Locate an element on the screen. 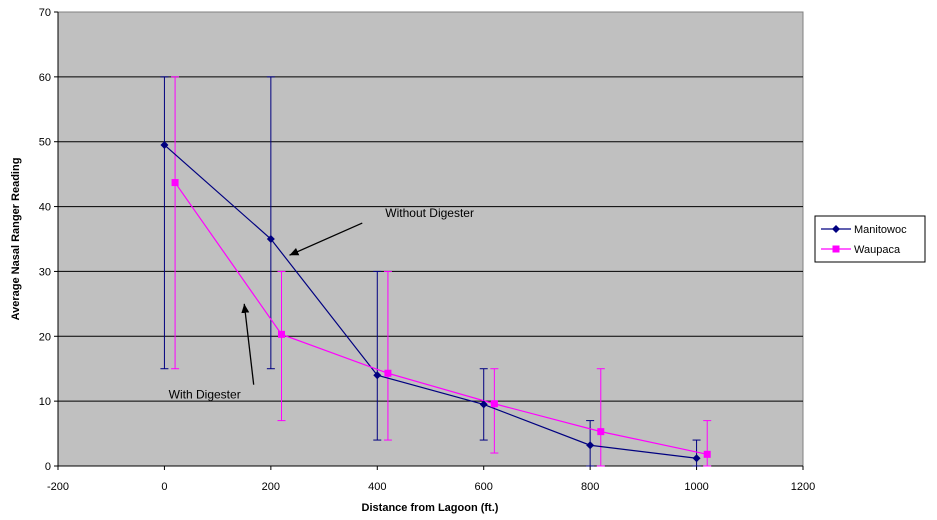  x-tick-label: 1200 is located at coordinates (803, 487).